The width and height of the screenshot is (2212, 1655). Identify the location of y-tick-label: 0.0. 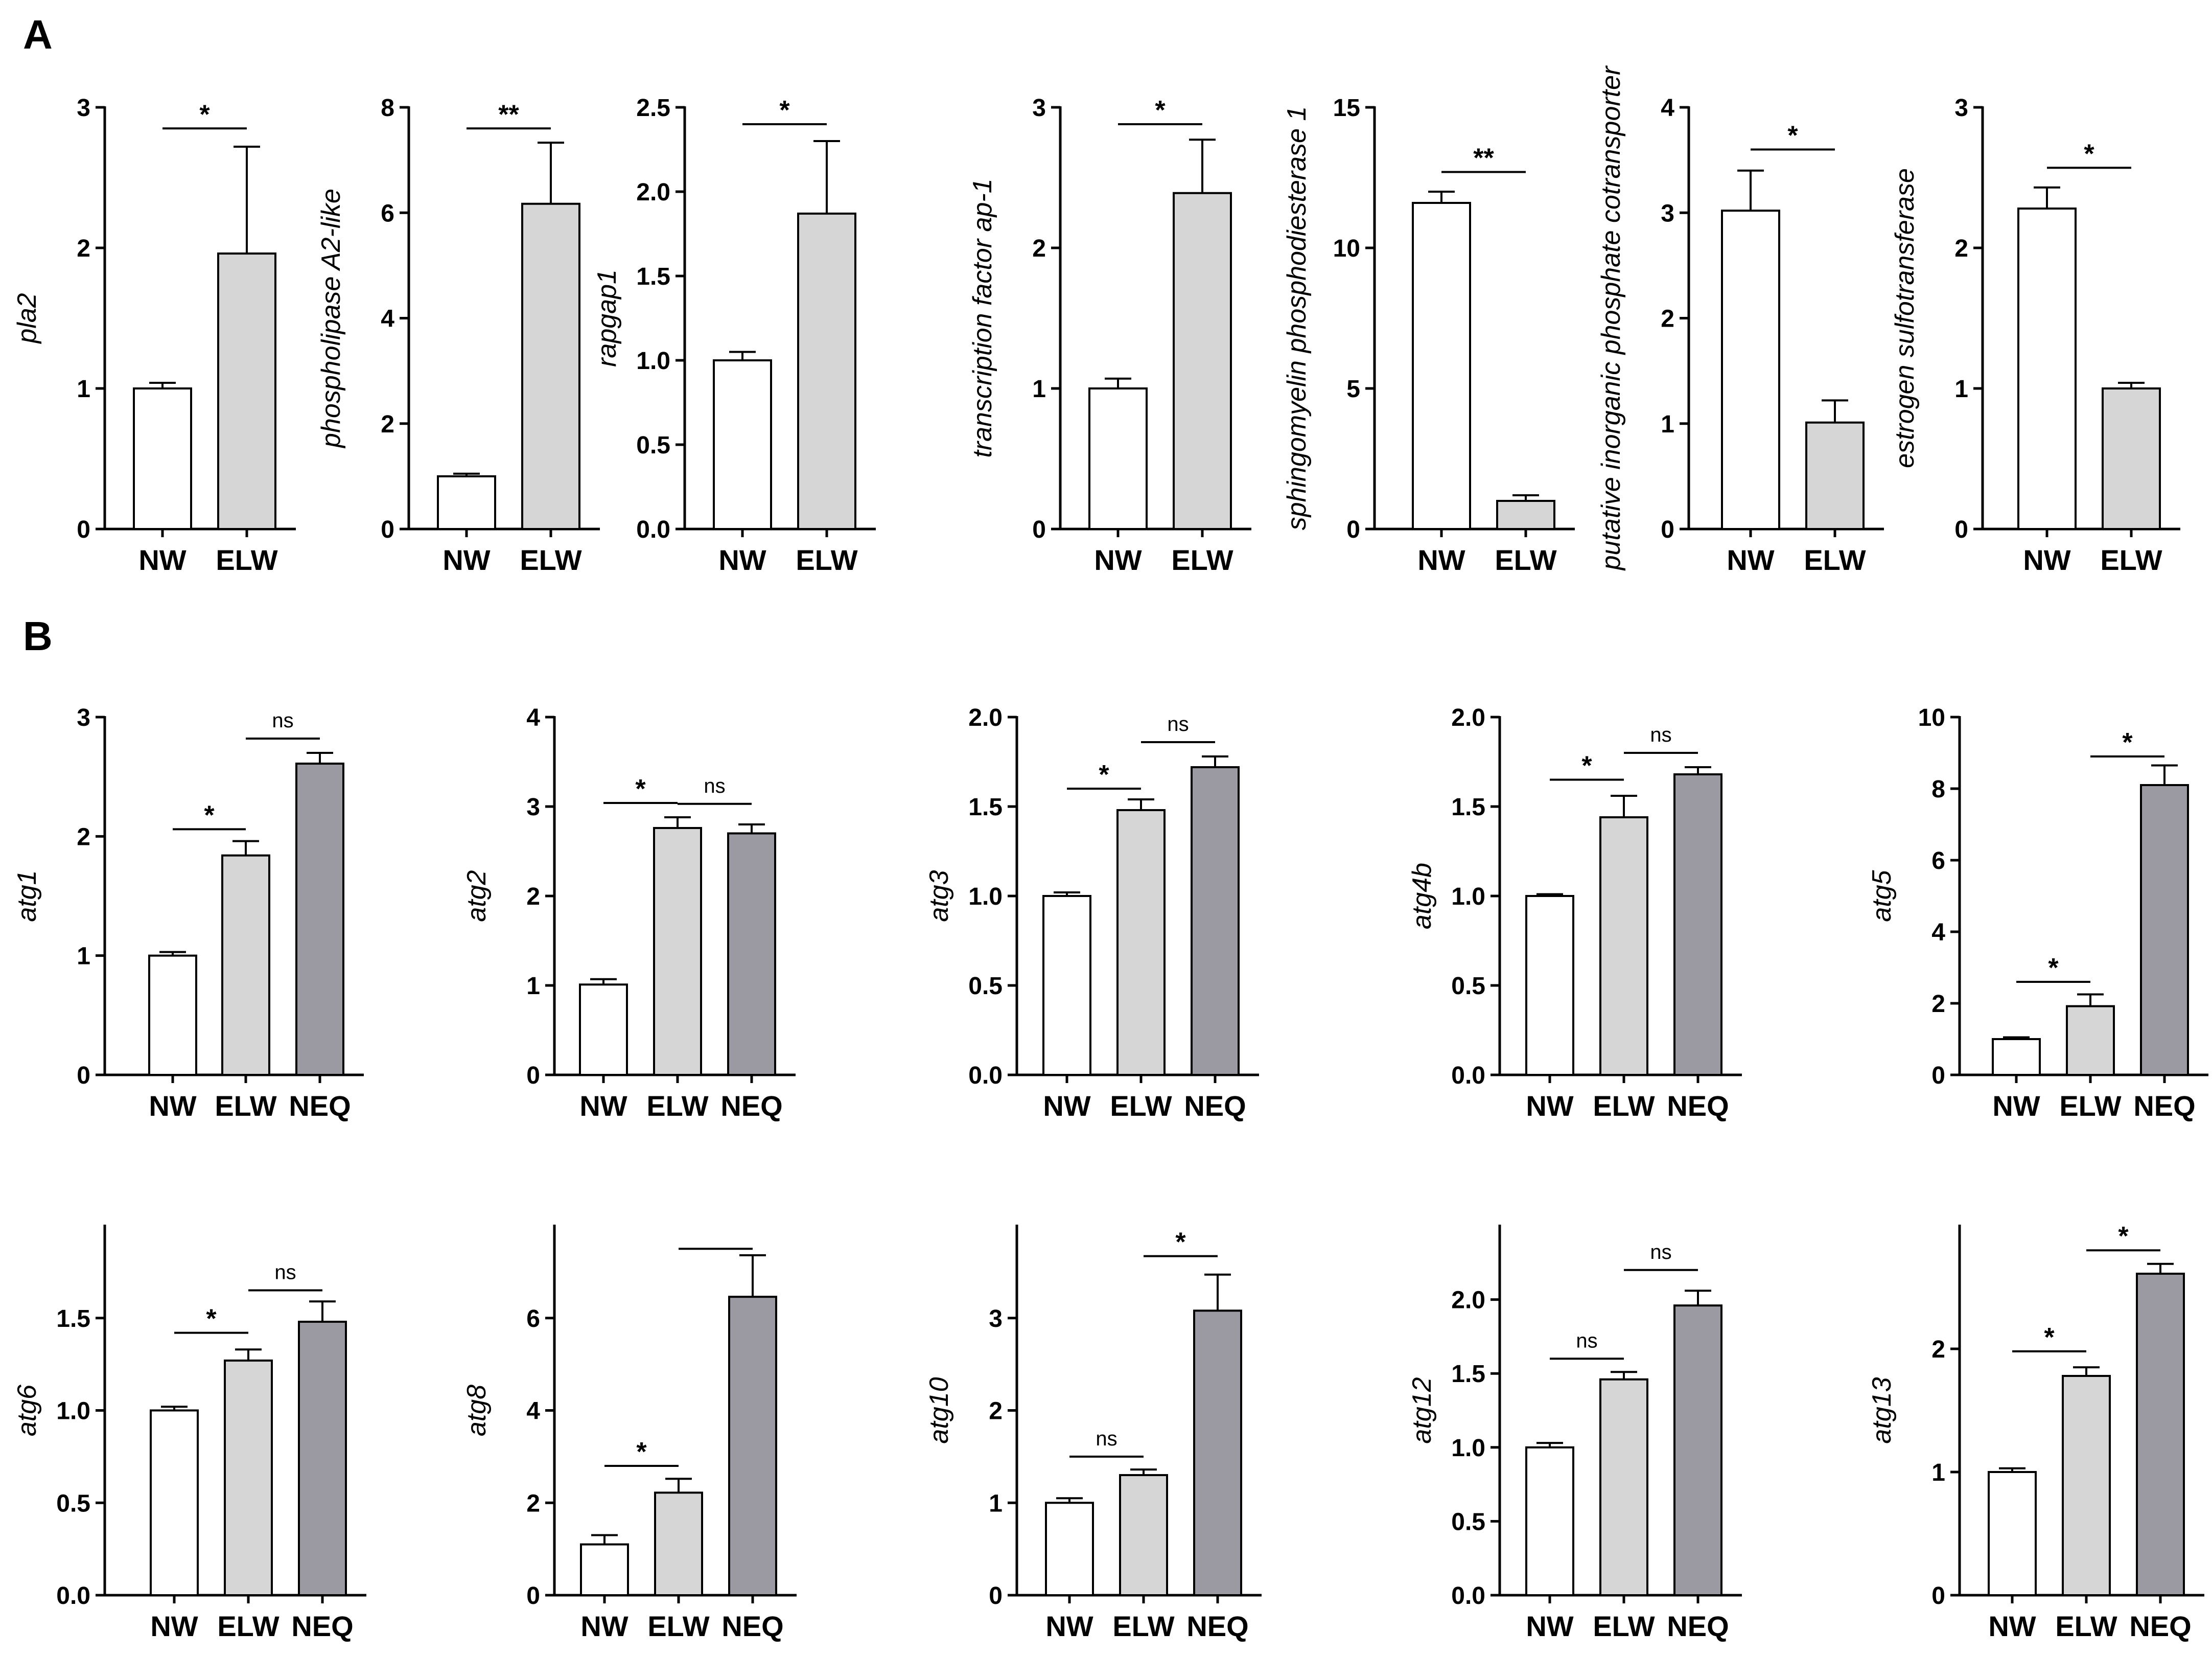
(73, 1596).